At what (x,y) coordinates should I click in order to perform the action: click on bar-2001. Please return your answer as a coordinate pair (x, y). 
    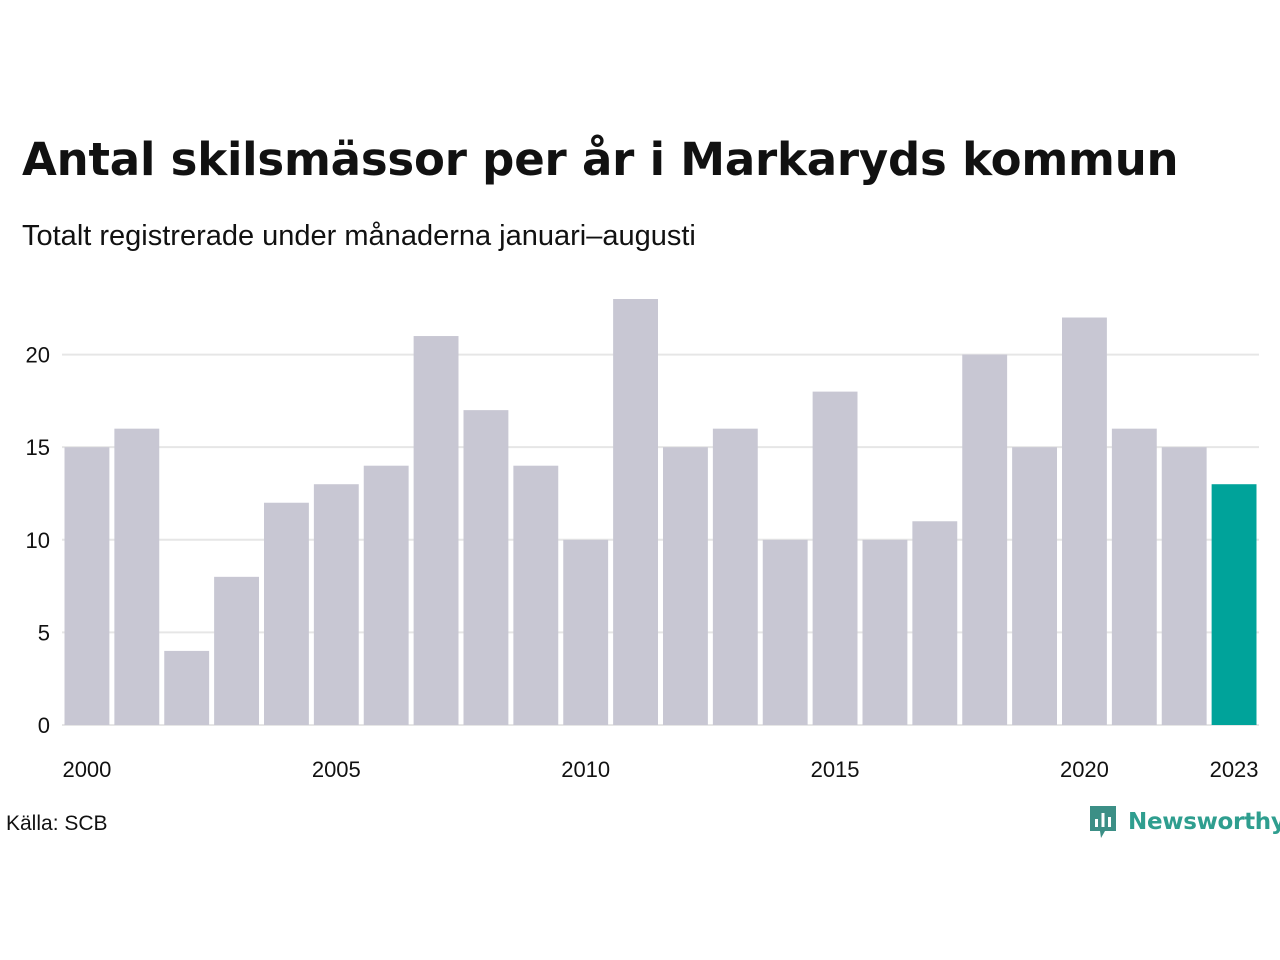
    Looking at the image, I should click on (137, 576).